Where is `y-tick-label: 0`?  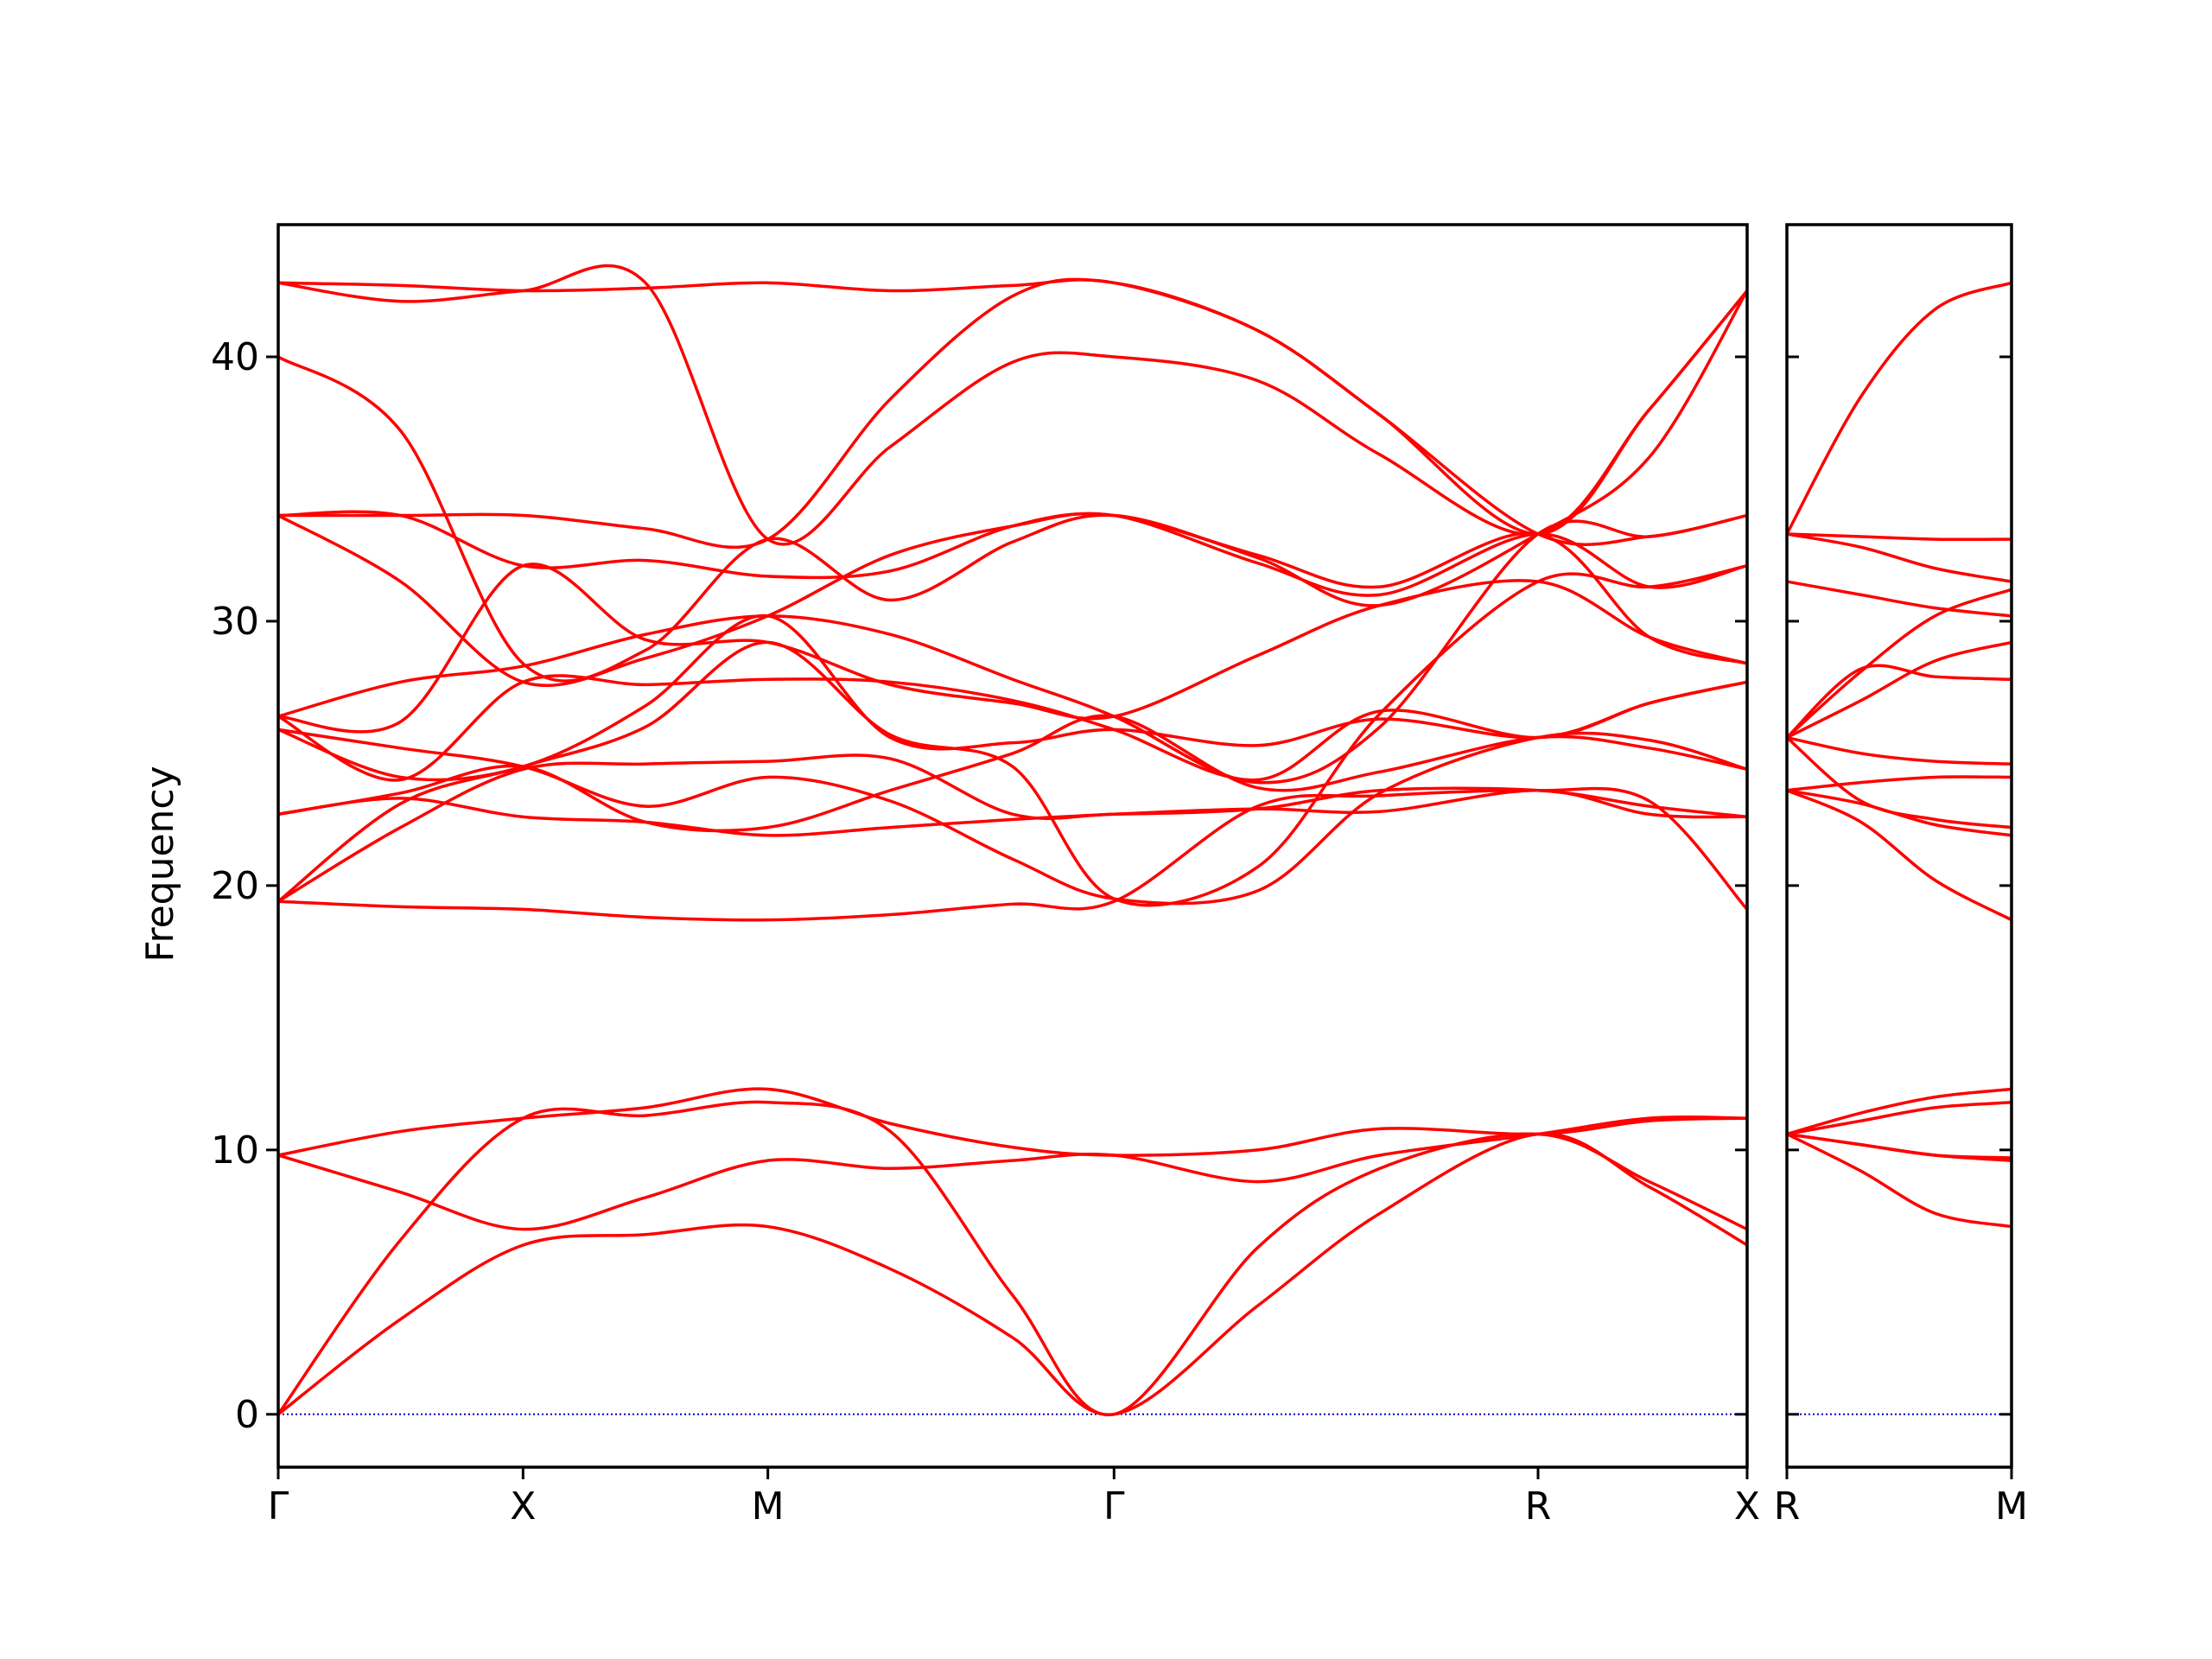
y-tick-label: 0 is located at coordinates (247, 1415).